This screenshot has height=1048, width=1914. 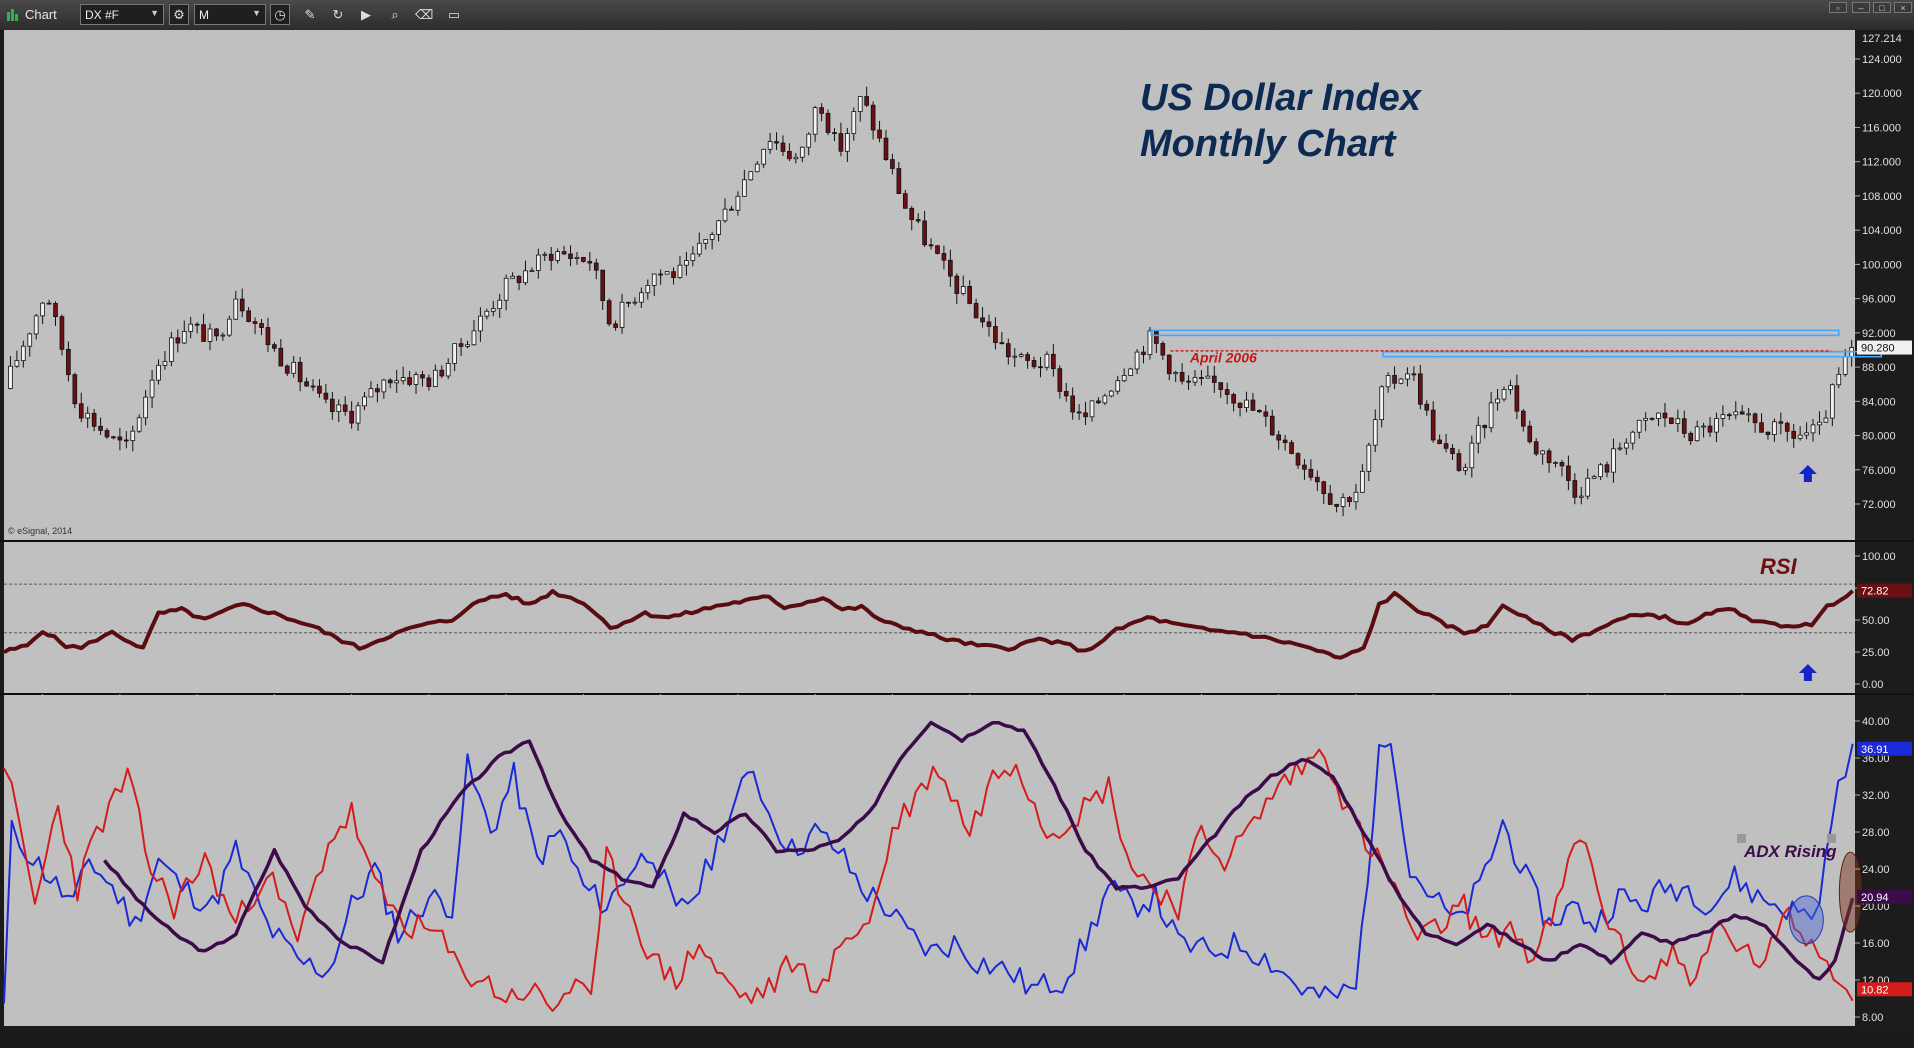 I want to click on chart-title: US Dollar Index, so click(x=1281, y=98).